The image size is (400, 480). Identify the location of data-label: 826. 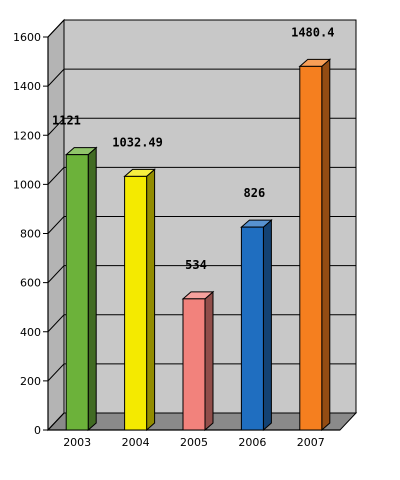
(255, 193).